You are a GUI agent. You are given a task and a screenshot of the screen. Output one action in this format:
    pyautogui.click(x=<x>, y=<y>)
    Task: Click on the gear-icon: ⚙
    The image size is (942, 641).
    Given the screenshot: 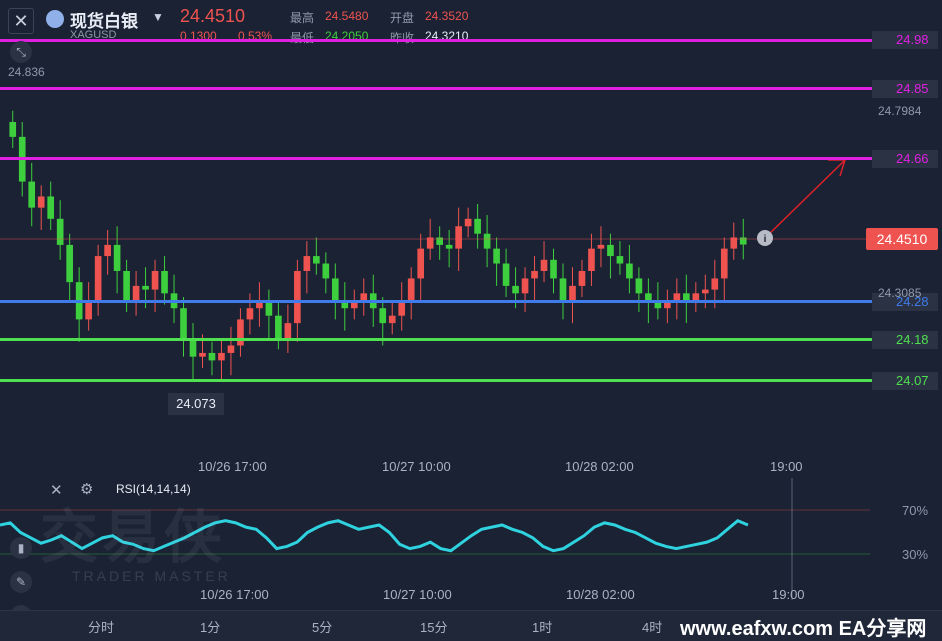 What is the action you would take?
    pyautogui.click(x=87, y=489)
    